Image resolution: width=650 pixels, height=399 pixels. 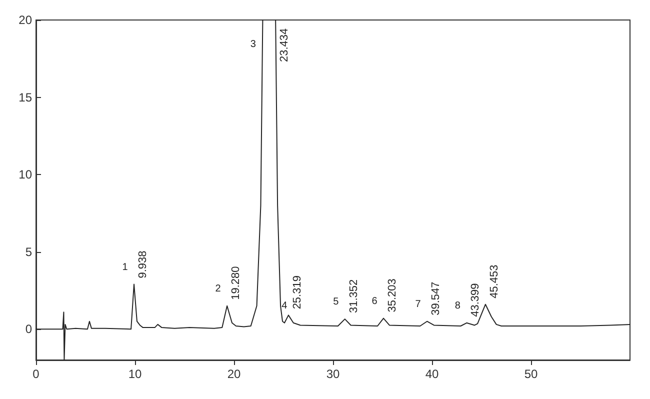 I want to click on annotation: 23.434, so click(x=284, y=45).